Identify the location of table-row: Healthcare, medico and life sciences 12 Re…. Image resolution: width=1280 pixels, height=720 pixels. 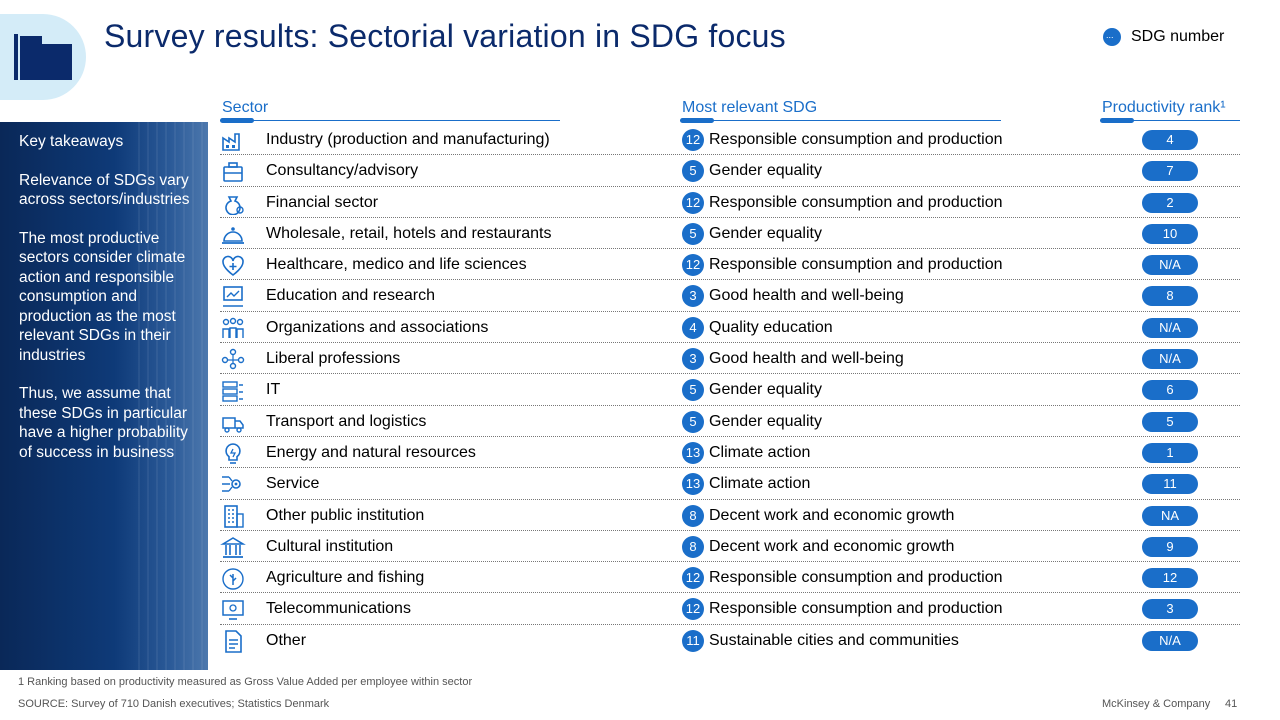
(730, 265).